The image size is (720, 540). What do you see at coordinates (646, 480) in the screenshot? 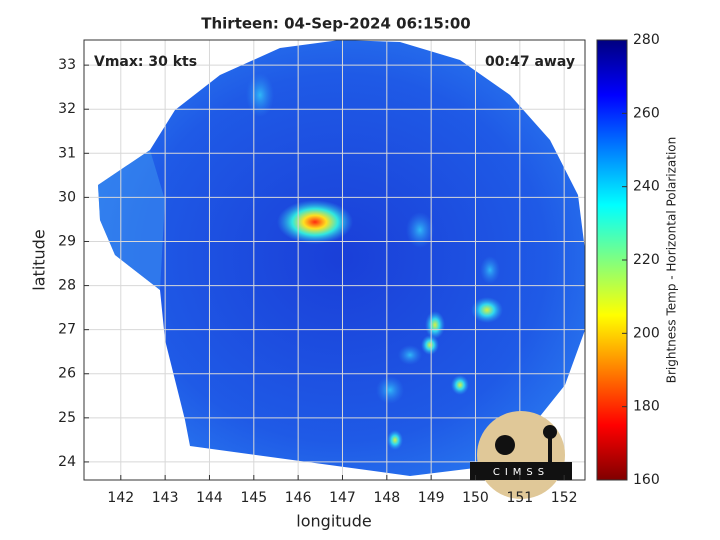
I see `colorbar-tick-label: 160` at bounding box center [646, 480].